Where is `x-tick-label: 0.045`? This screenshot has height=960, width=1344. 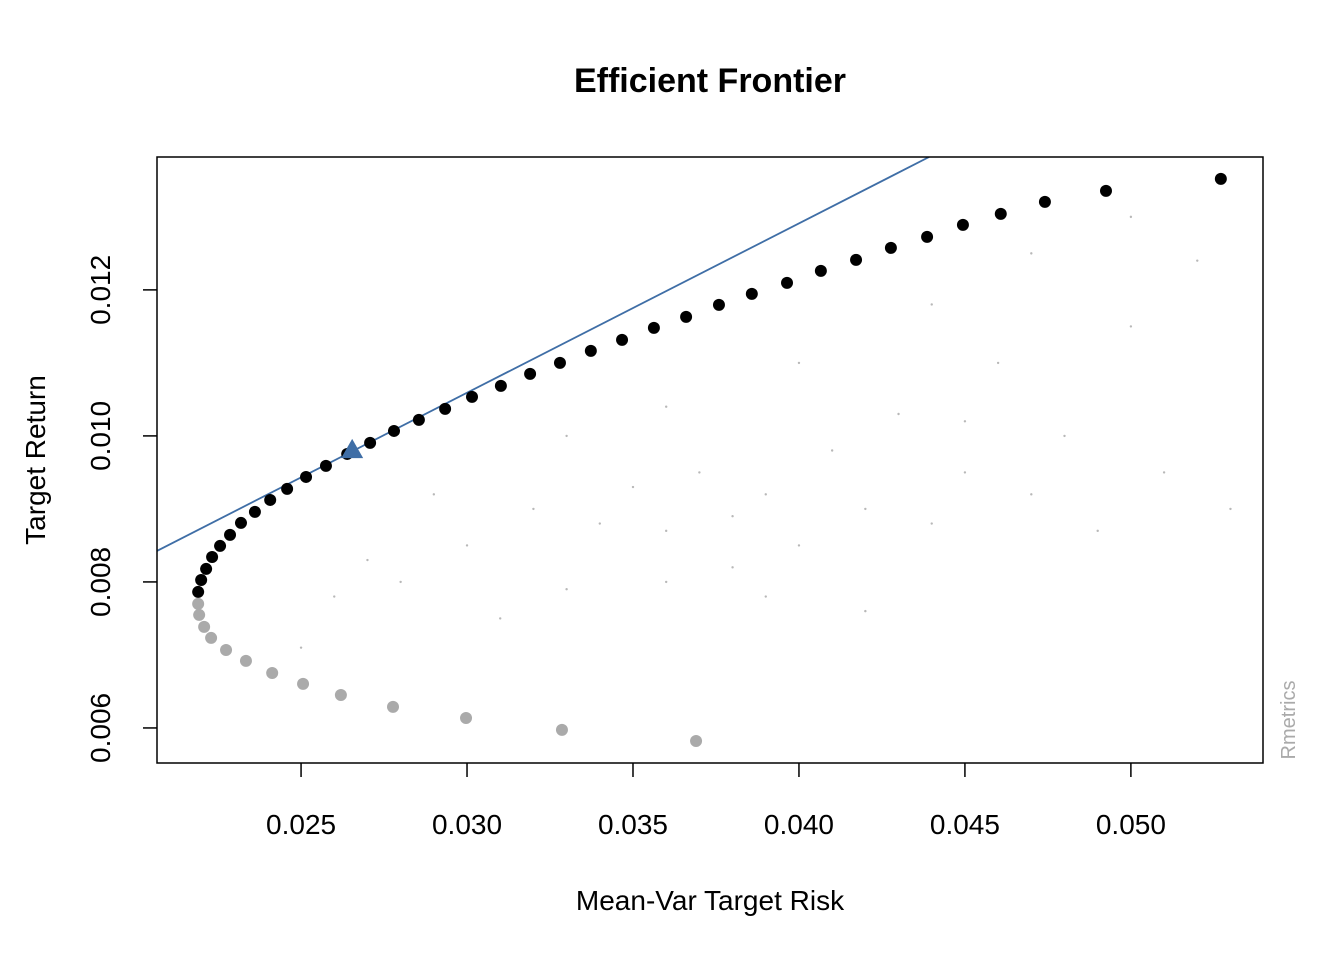
x-tick-label: 0.045 is located at coordinates (965, 824).